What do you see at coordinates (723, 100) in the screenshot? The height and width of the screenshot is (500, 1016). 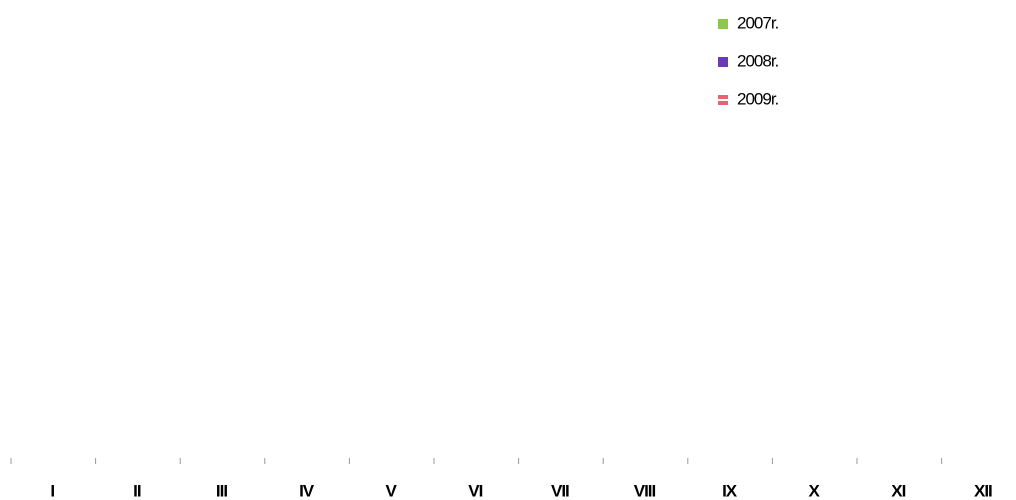 I see `legend-swatch-stripe` at bounding box center [723, 100].